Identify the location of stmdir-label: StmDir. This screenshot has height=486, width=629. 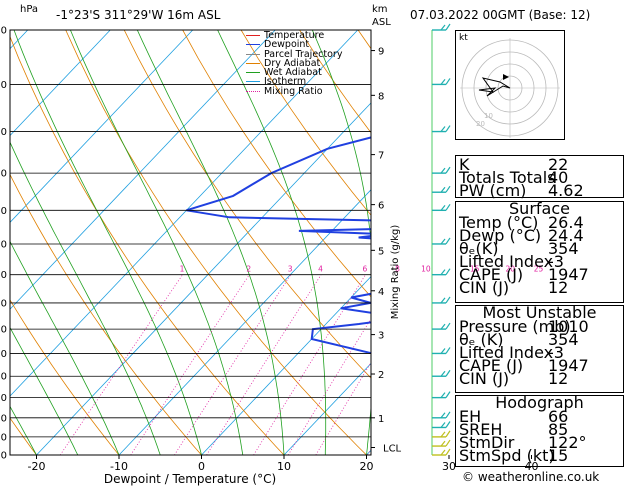
(487, 442).